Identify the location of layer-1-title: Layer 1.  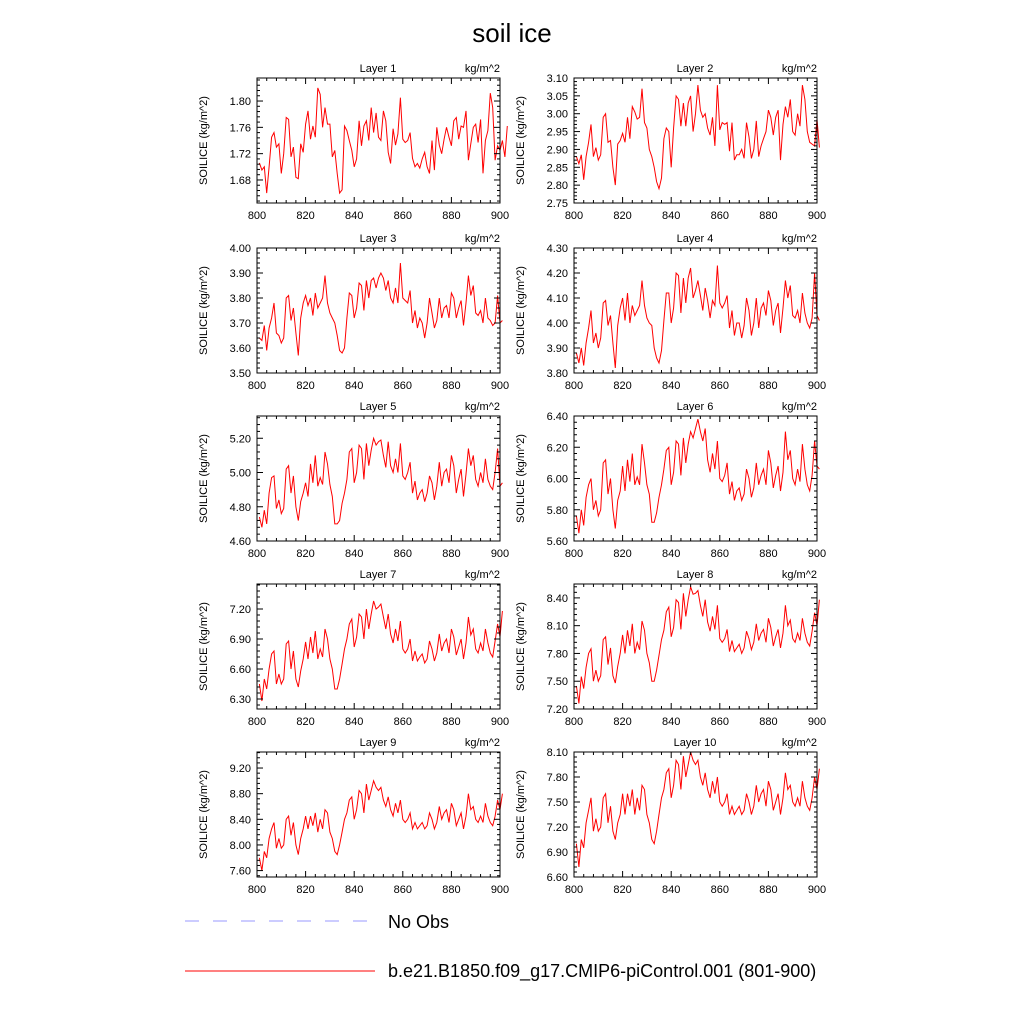
(378, 69).